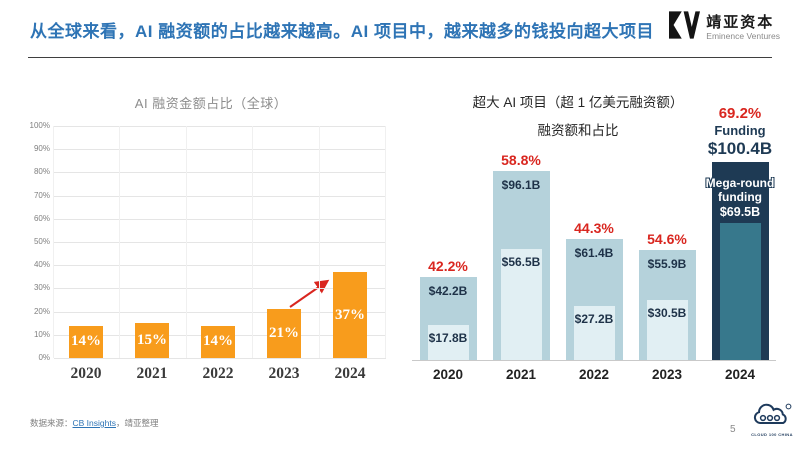 The image size is (800, 450). Describe the element at coordinates (211, 103) in the screenshot. I see `left-chart-title: AI 融资金额占比（全球）` at that location.